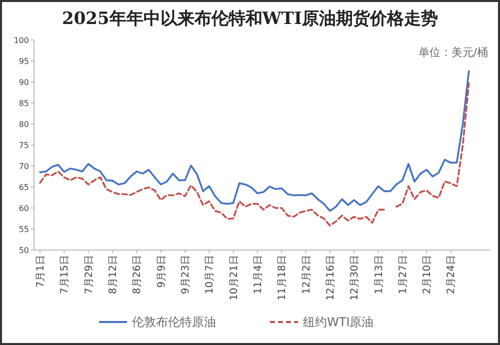 The height and width of the screenshot is (345, 500). What do you see at coordinates (23, 250) in the screenshot?
I see `y-tick-label: 50` at bounding box center [23, 250].